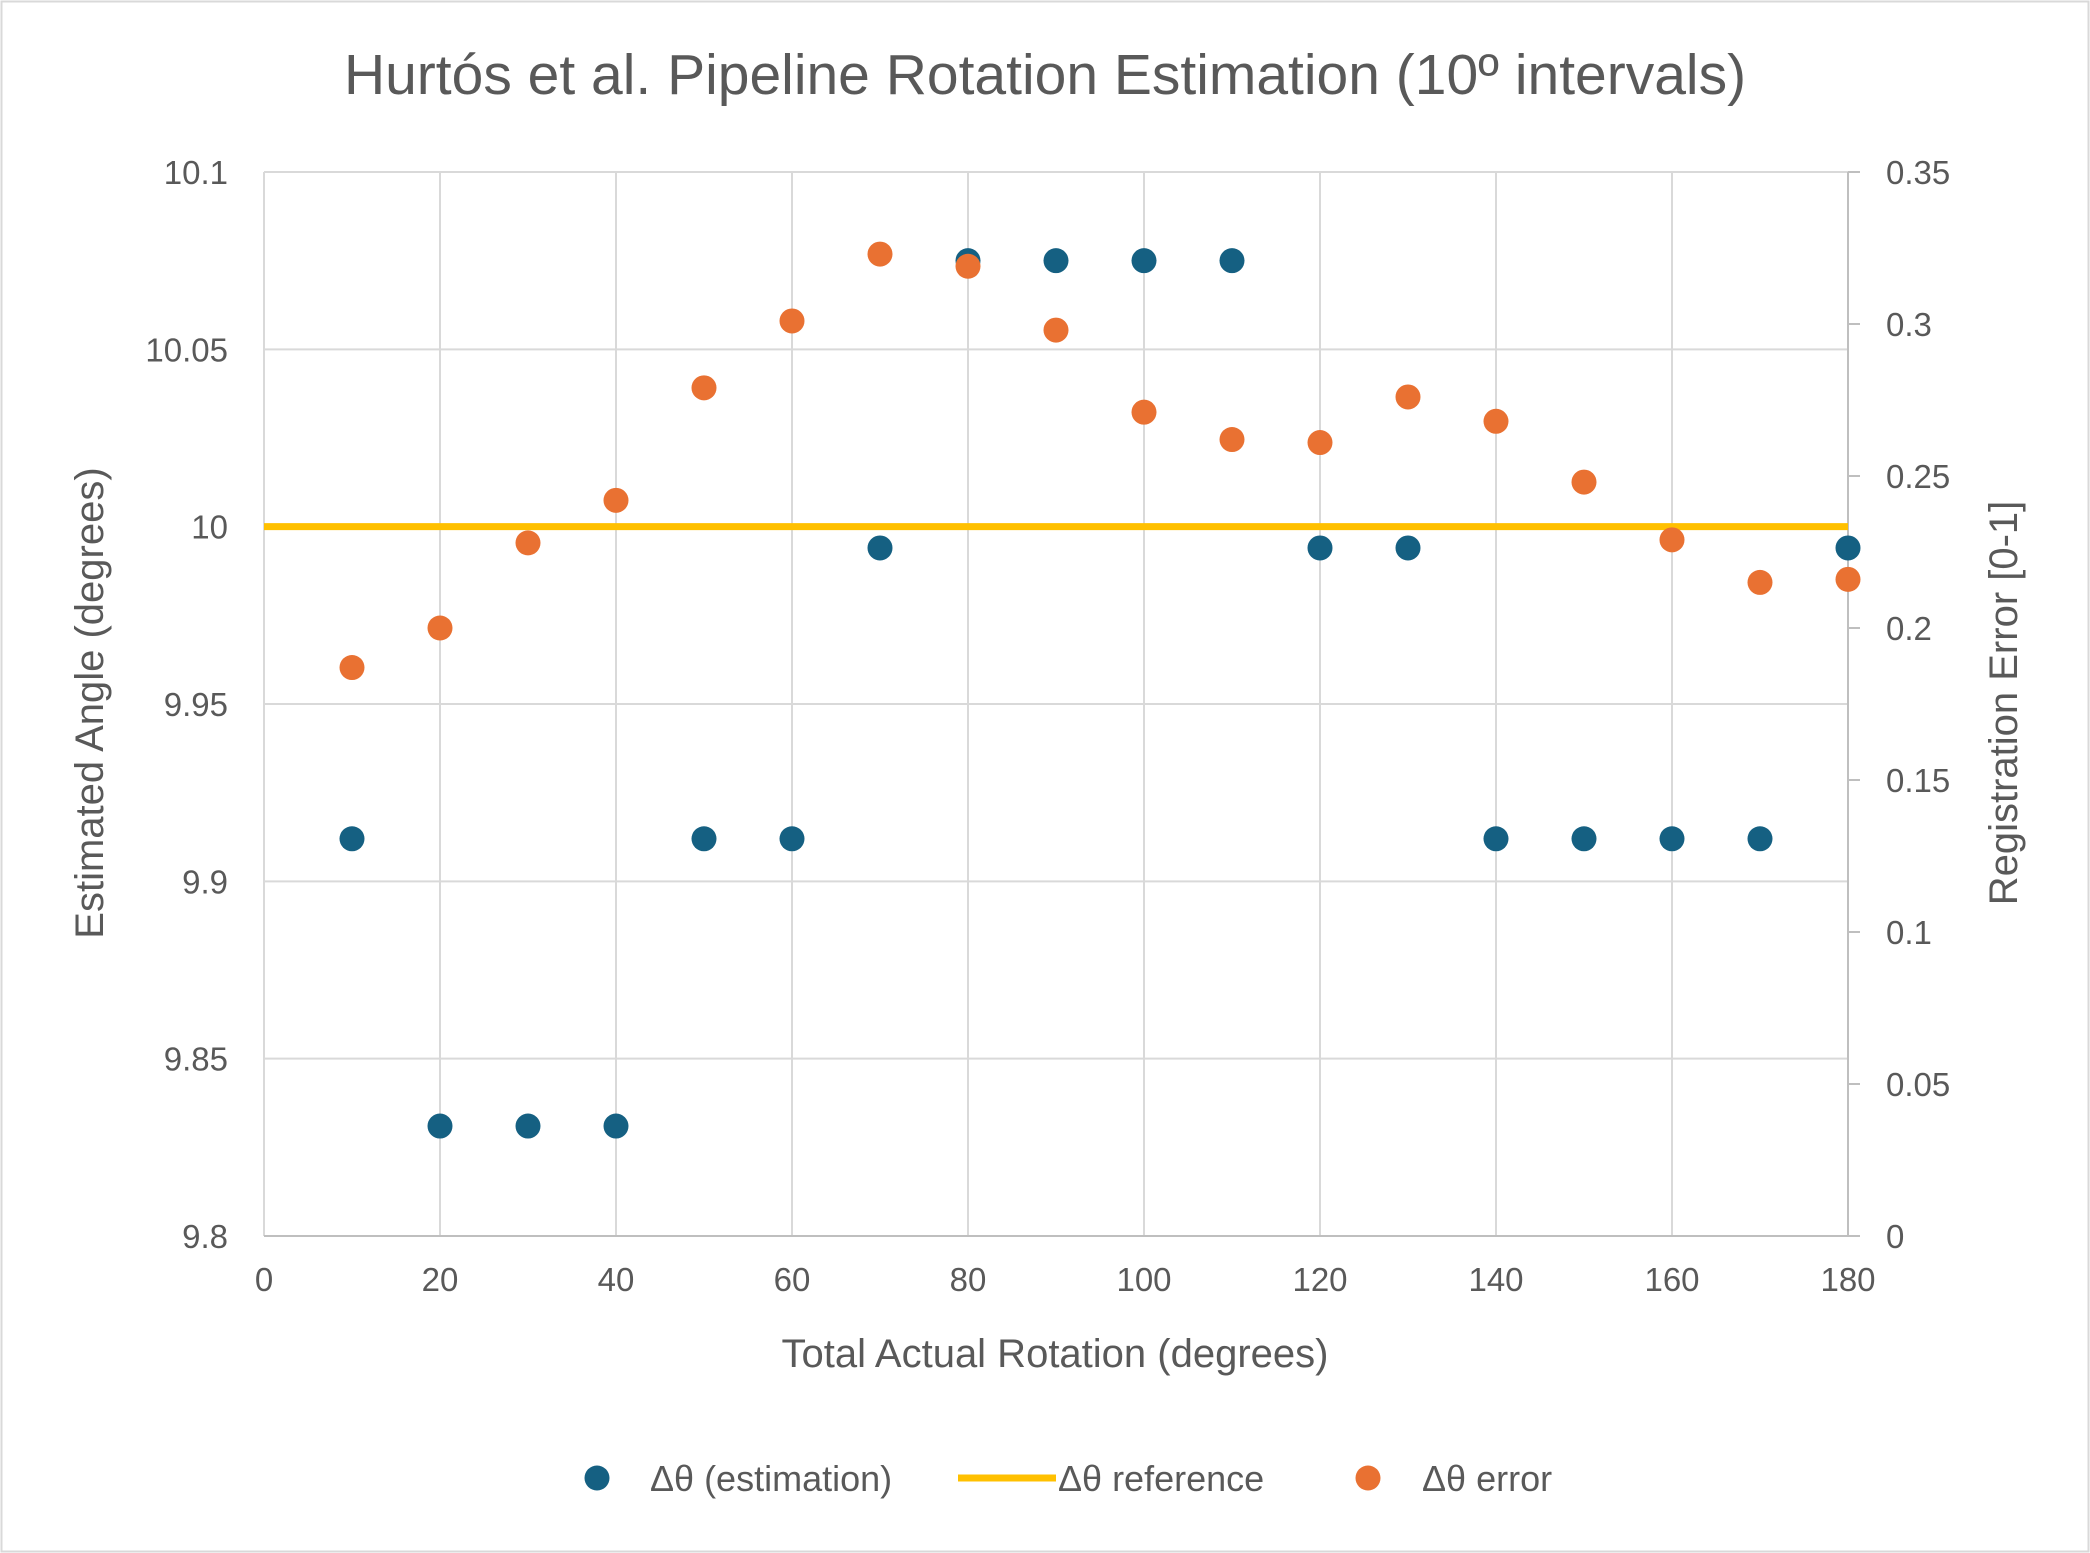  I want to click on x-tick-label: 120, so click(1319, 1279).